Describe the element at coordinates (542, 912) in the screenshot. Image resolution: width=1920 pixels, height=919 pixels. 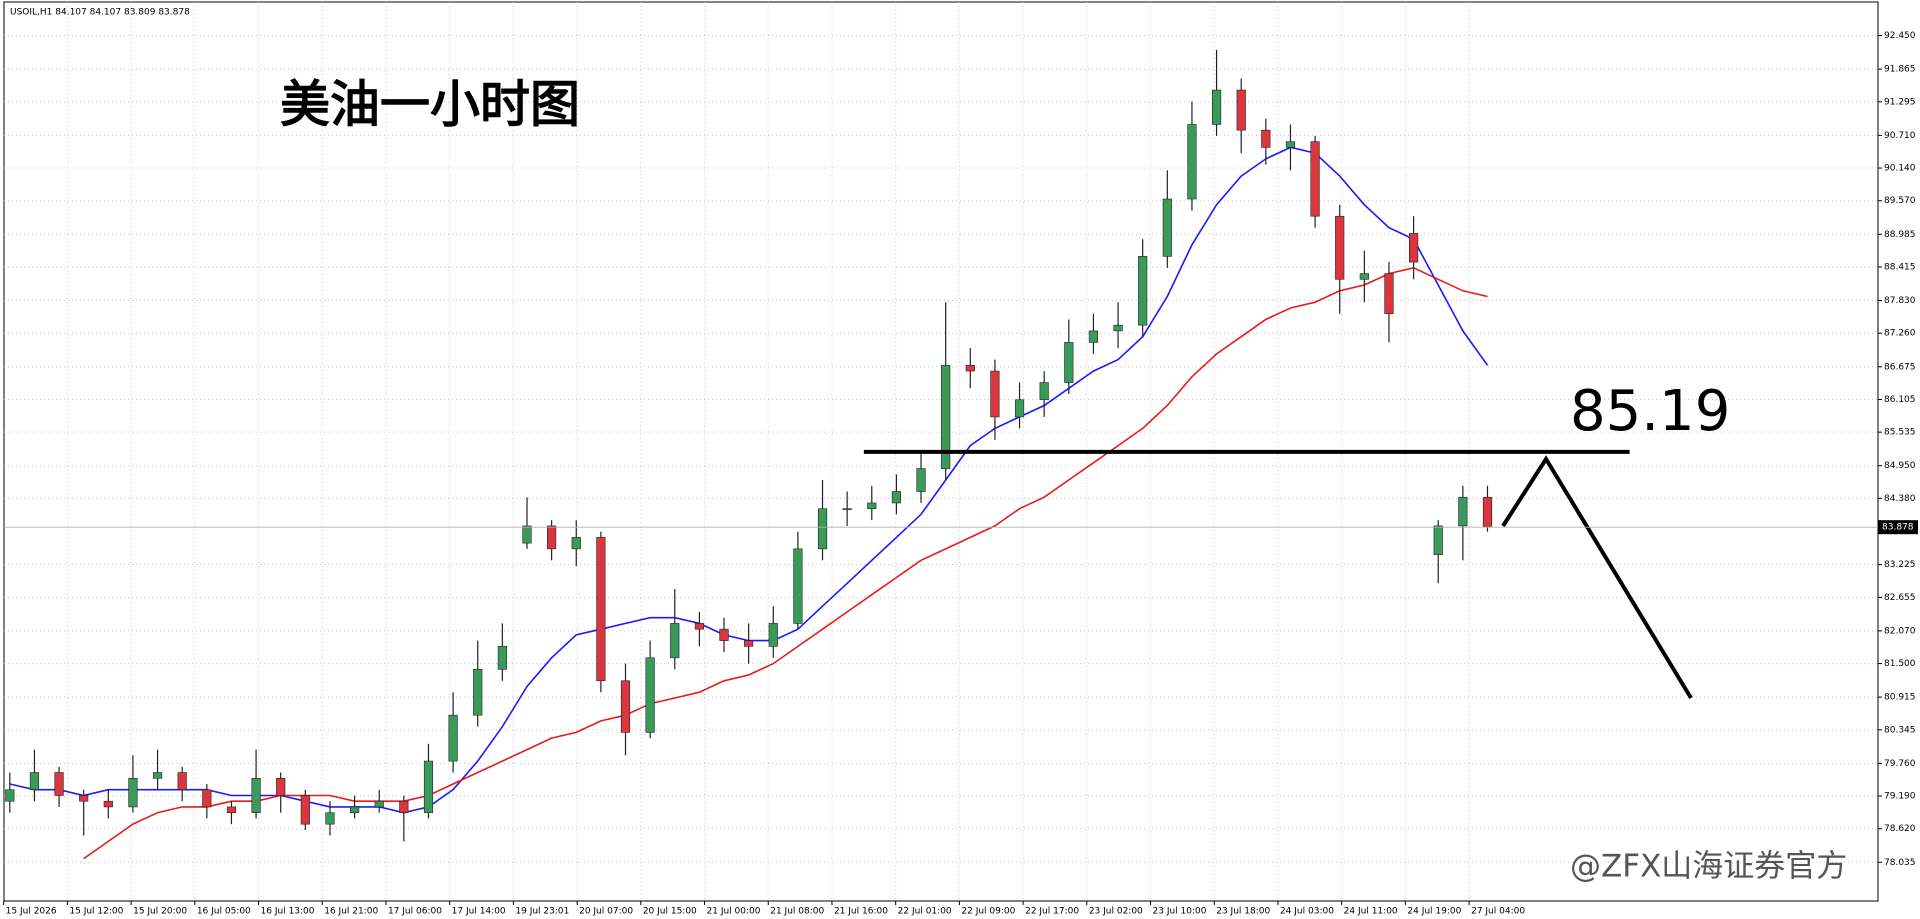
I see `x-tick-label: 19 Jul 23:01` at that location.